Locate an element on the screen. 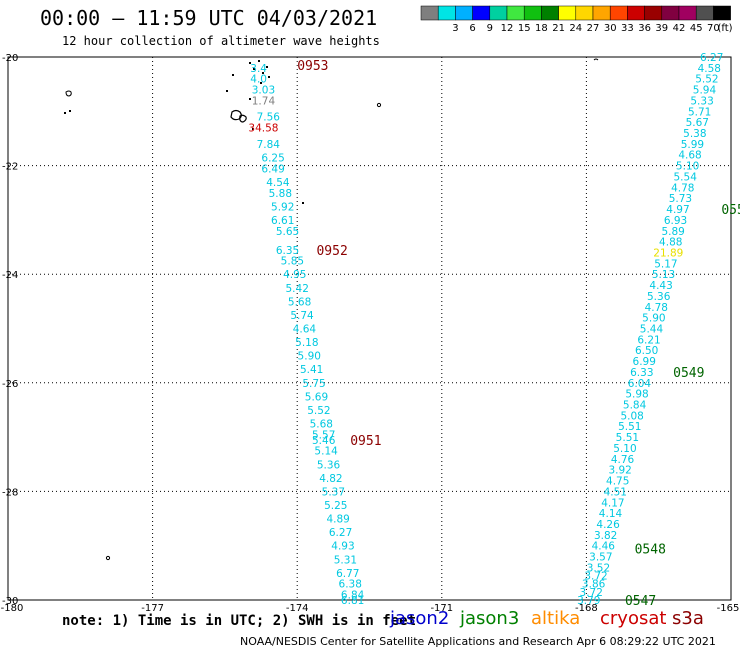 The image size is (740, 650). wave-height-point: 4.97 is located at coordinates (677, 210).